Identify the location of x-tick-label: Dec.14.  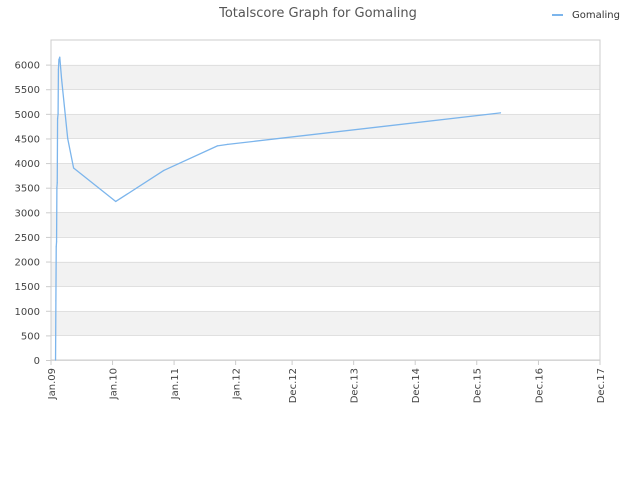
(416, 385).